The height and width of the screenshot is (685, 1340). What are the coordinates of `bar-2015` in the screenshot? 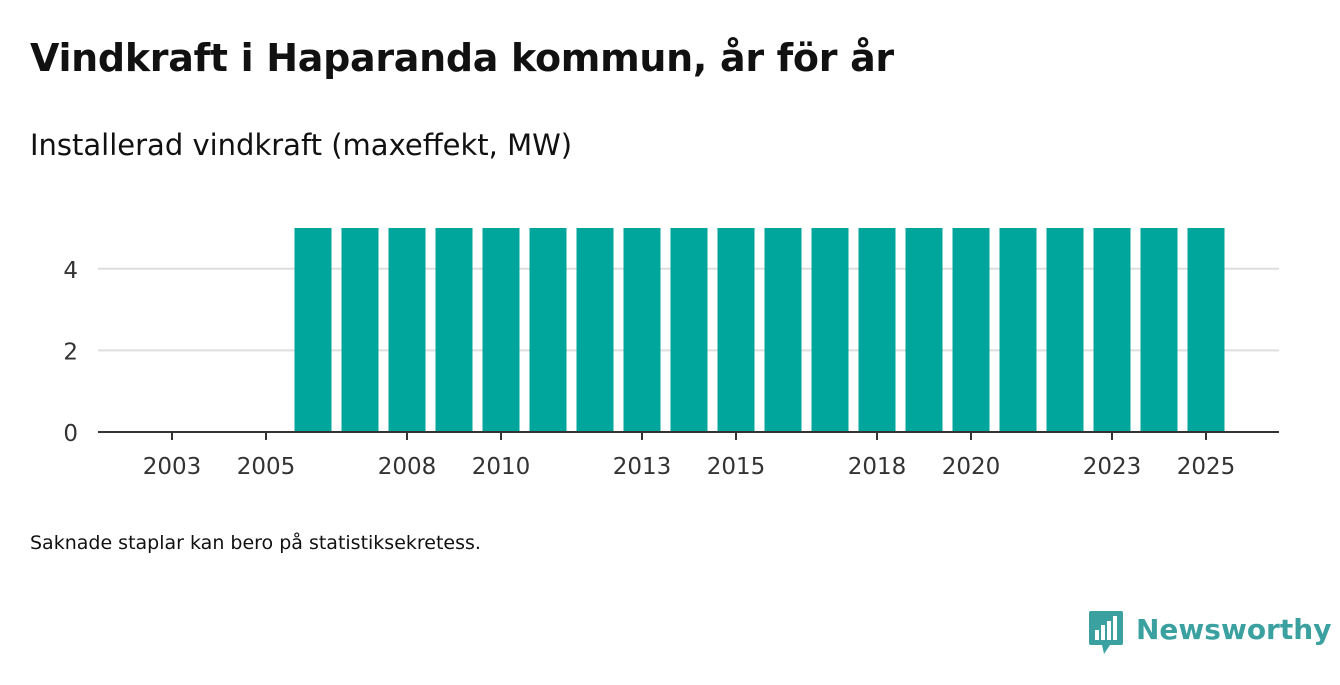 It's located at (736, 330).